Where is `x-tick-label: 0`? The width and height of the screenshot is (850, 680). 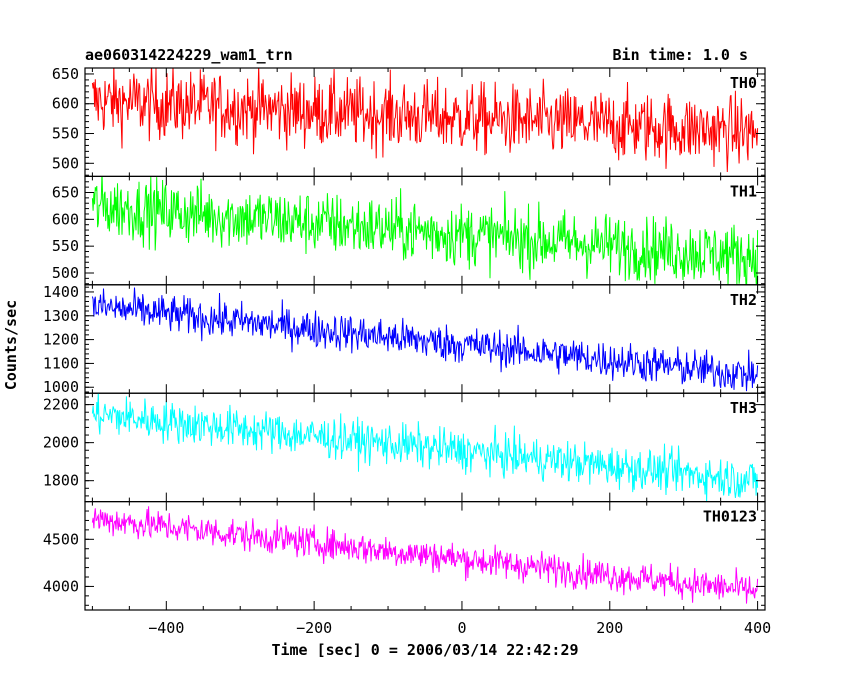
x-tick-label: 0 is located at coordinates (461, 628).